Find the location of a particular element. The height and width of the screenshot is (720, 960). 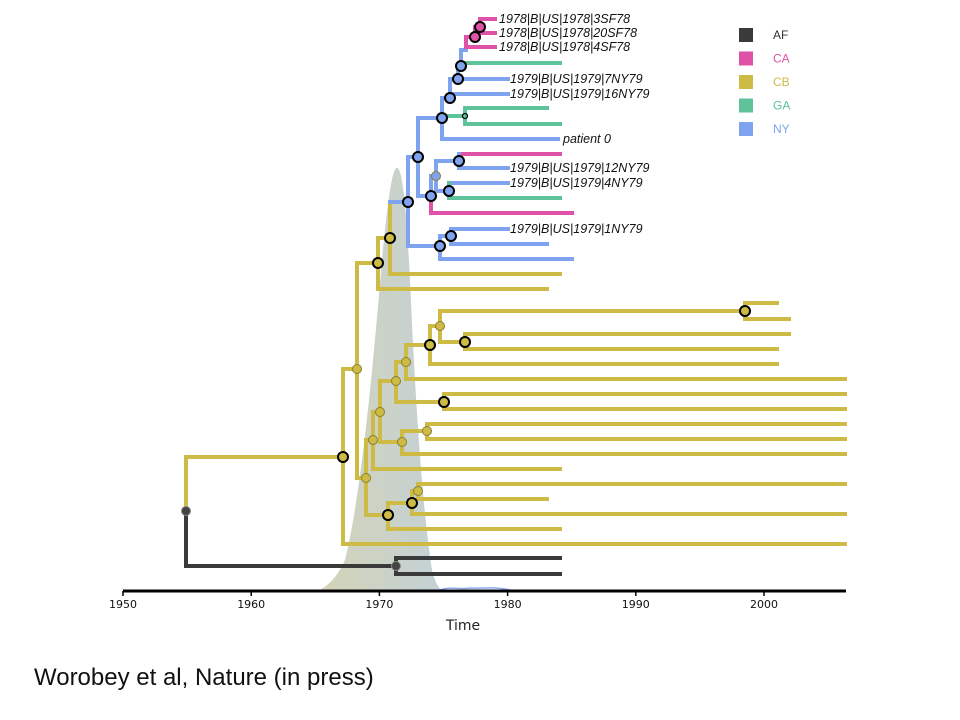

tip-label: 1979|B|US|1979|4NY79 is located at coordinates (576, 183).